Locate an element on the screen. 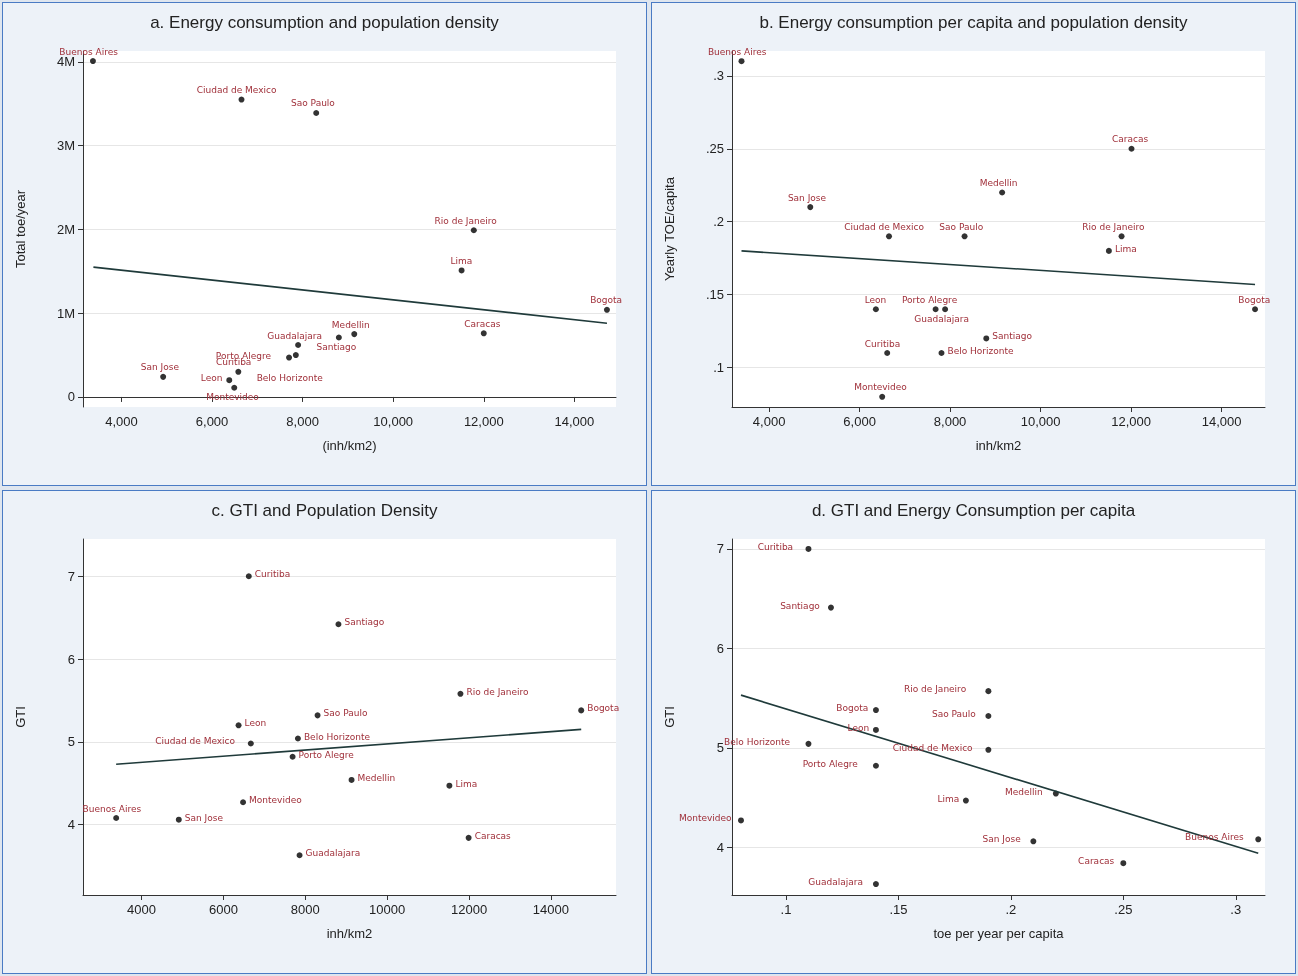  annotation: Curitiba is located at coordinates (882, 343).